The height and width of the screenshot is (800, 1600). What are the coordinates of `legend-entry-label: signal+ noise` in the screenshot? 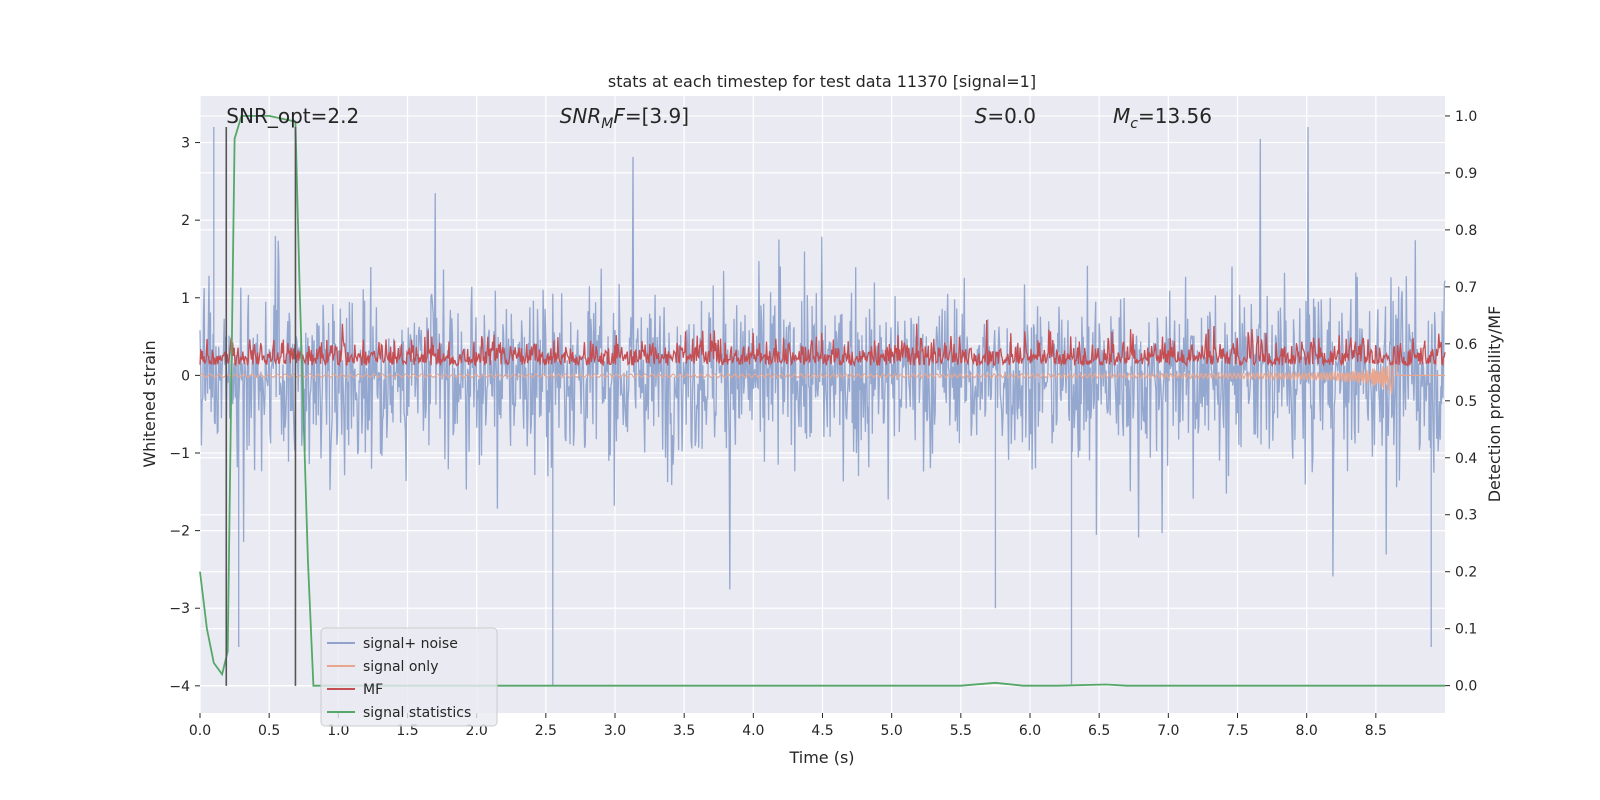 It's located at (410, 644).